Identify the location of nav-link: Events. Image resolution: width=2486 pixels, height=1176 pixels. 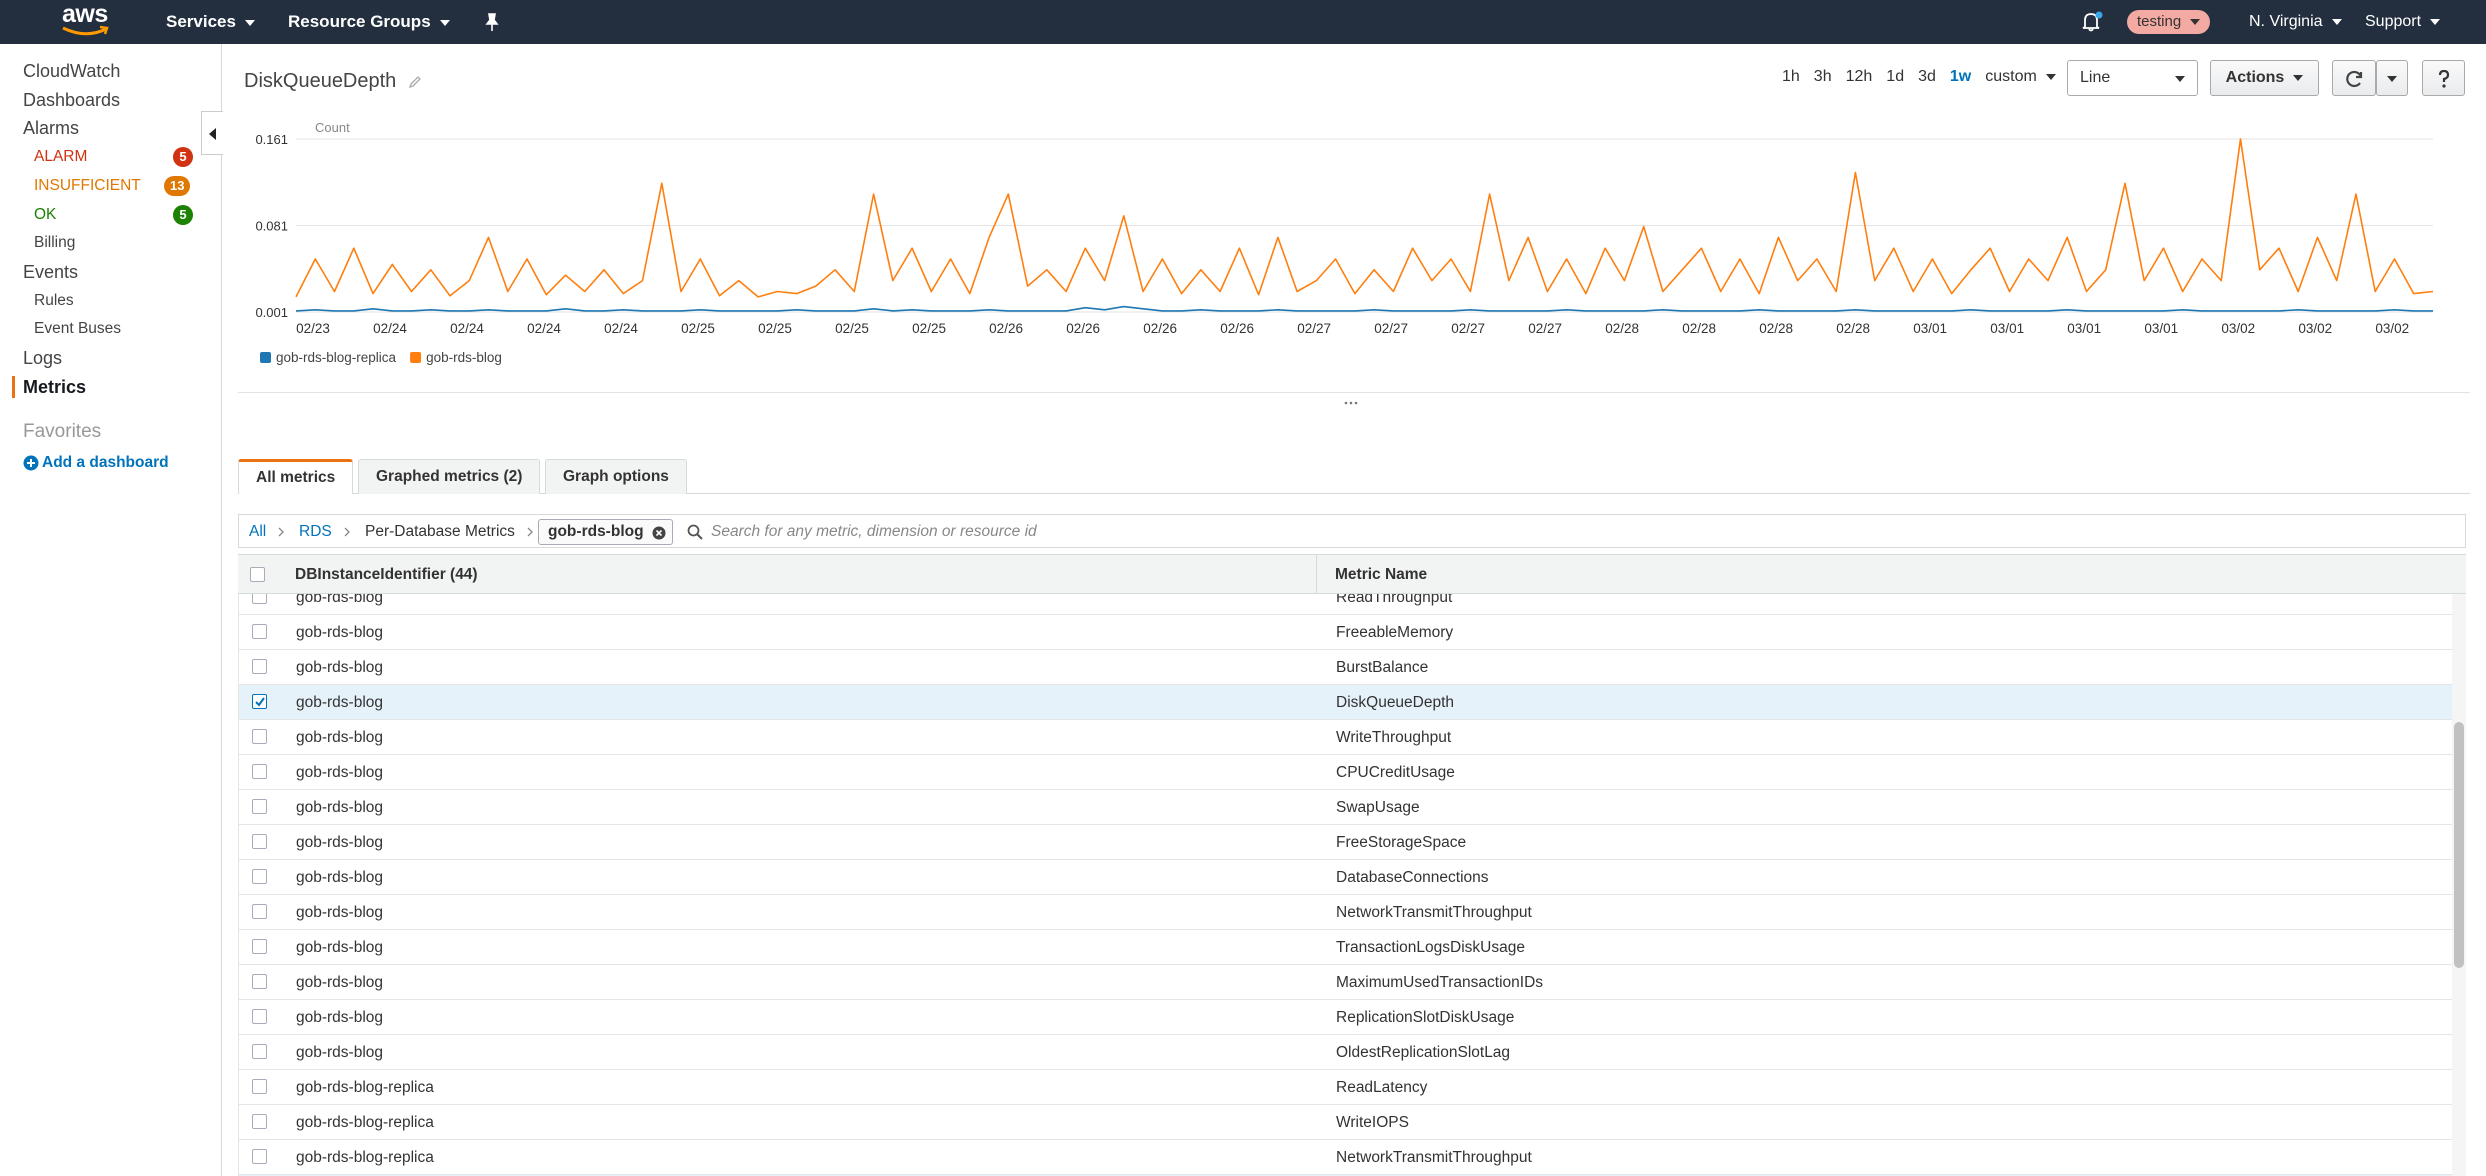
(51, 271).